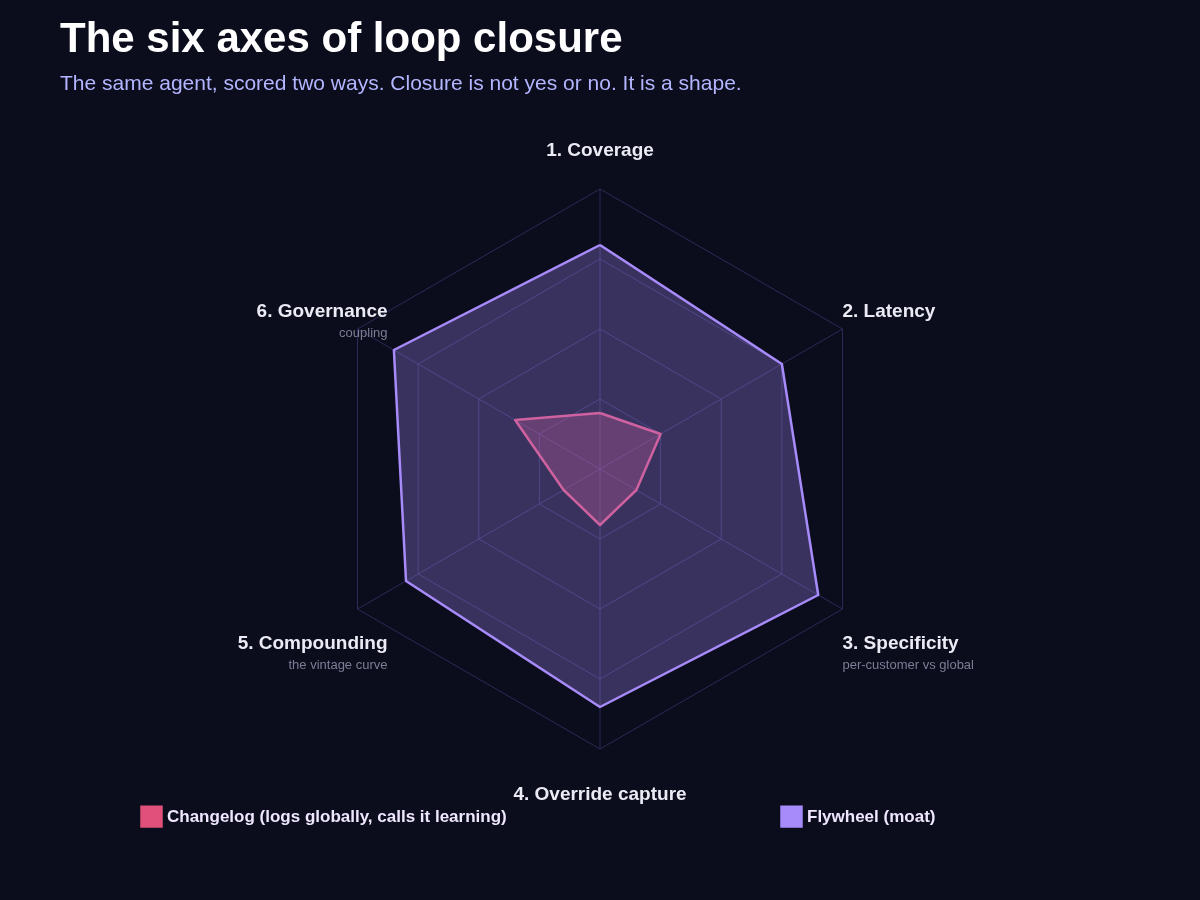  Describe the element at coordinates (322, 310) in the screenshot. I see `spoke-label: 6. Governance` at that location.